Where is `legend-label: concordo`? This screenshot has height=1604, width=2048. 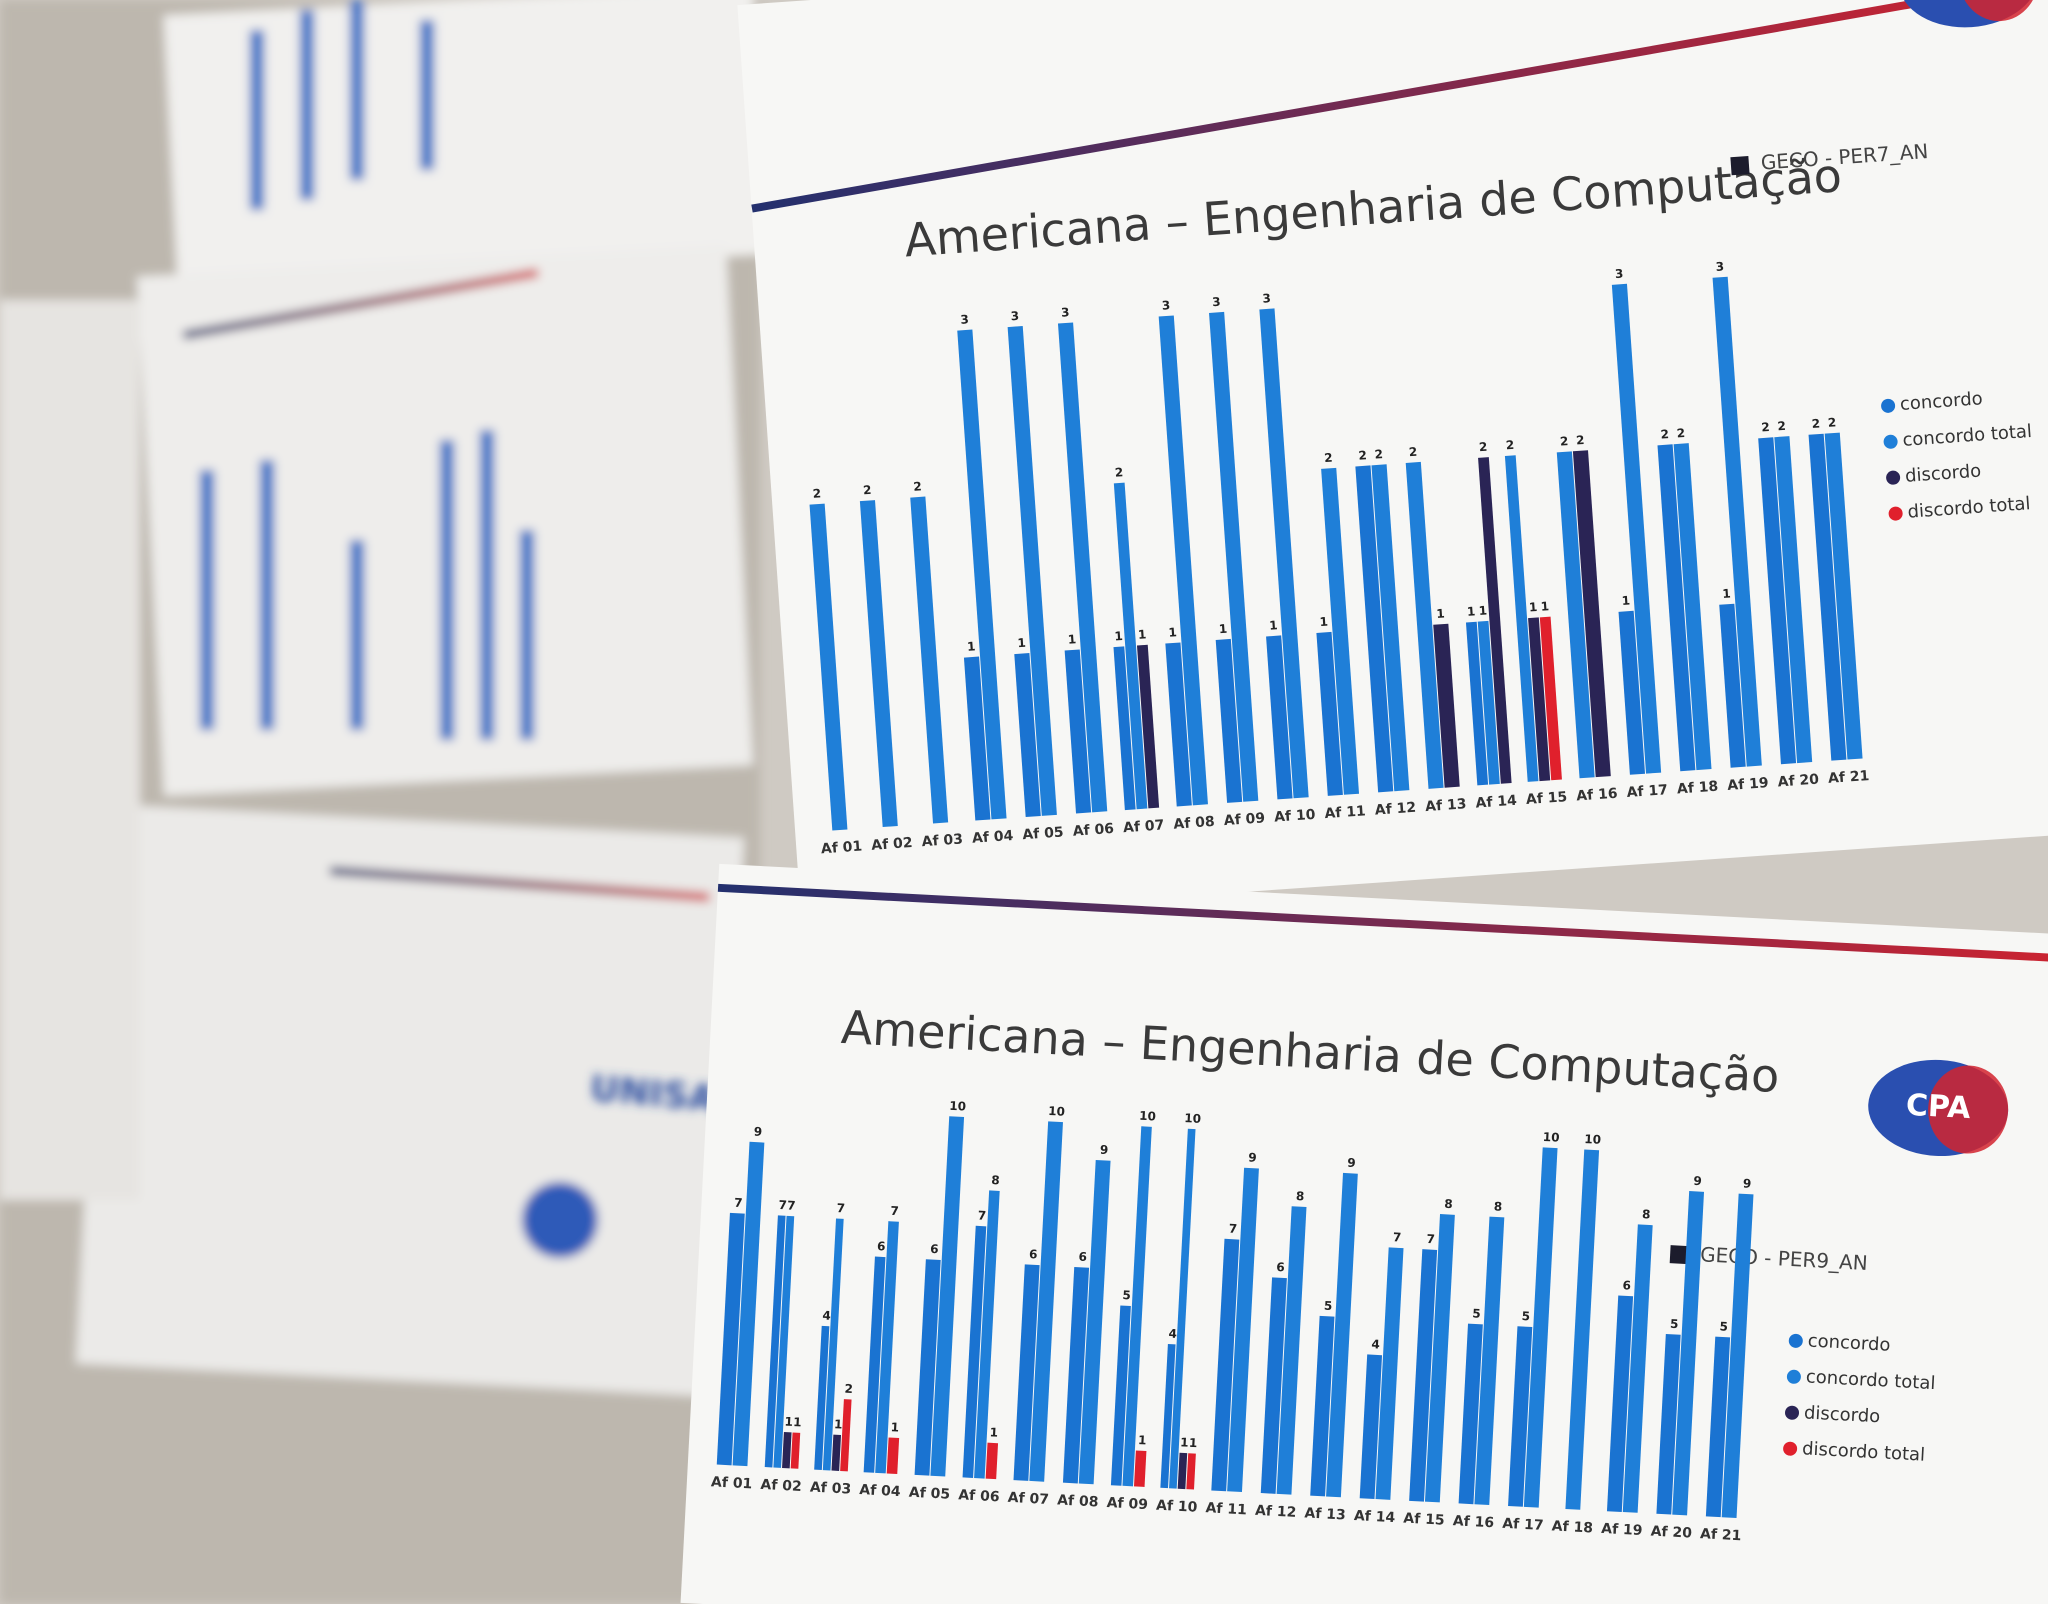
legend-label: concordo is located at coordinates (1849, 1342).